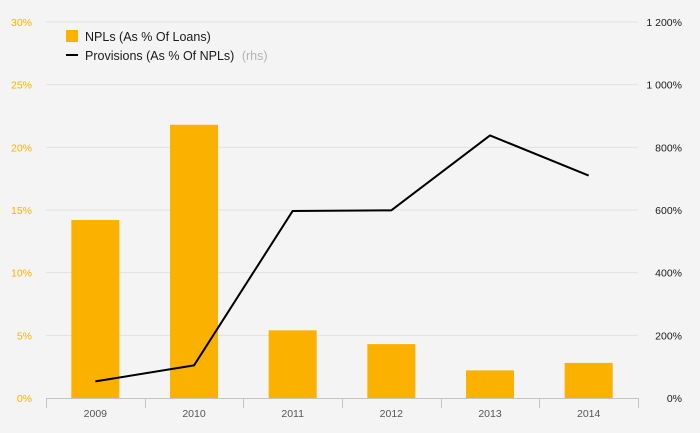 The width and height of the screenshot is (700, 433). I want to click on legend-swatch-bar, so click(72, 36).